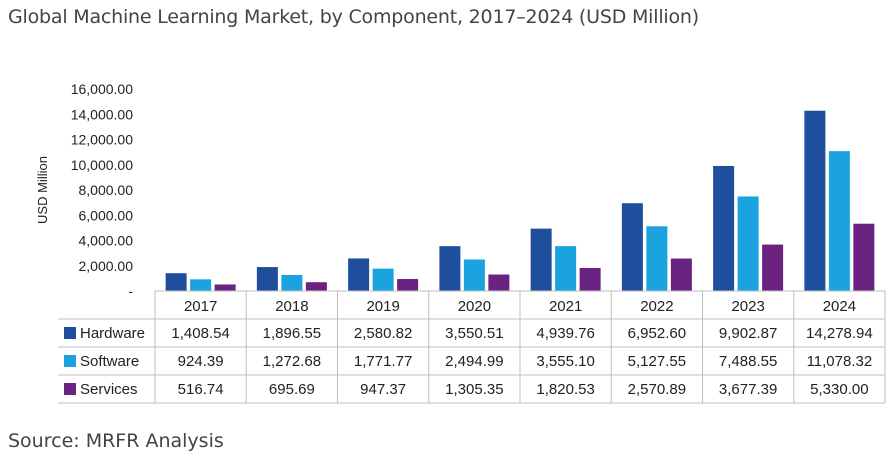 Image resolution: width=895 pixels, height=467 pixels. I want to click on data-label-hardware: 6,952.60, so click(657, 333).